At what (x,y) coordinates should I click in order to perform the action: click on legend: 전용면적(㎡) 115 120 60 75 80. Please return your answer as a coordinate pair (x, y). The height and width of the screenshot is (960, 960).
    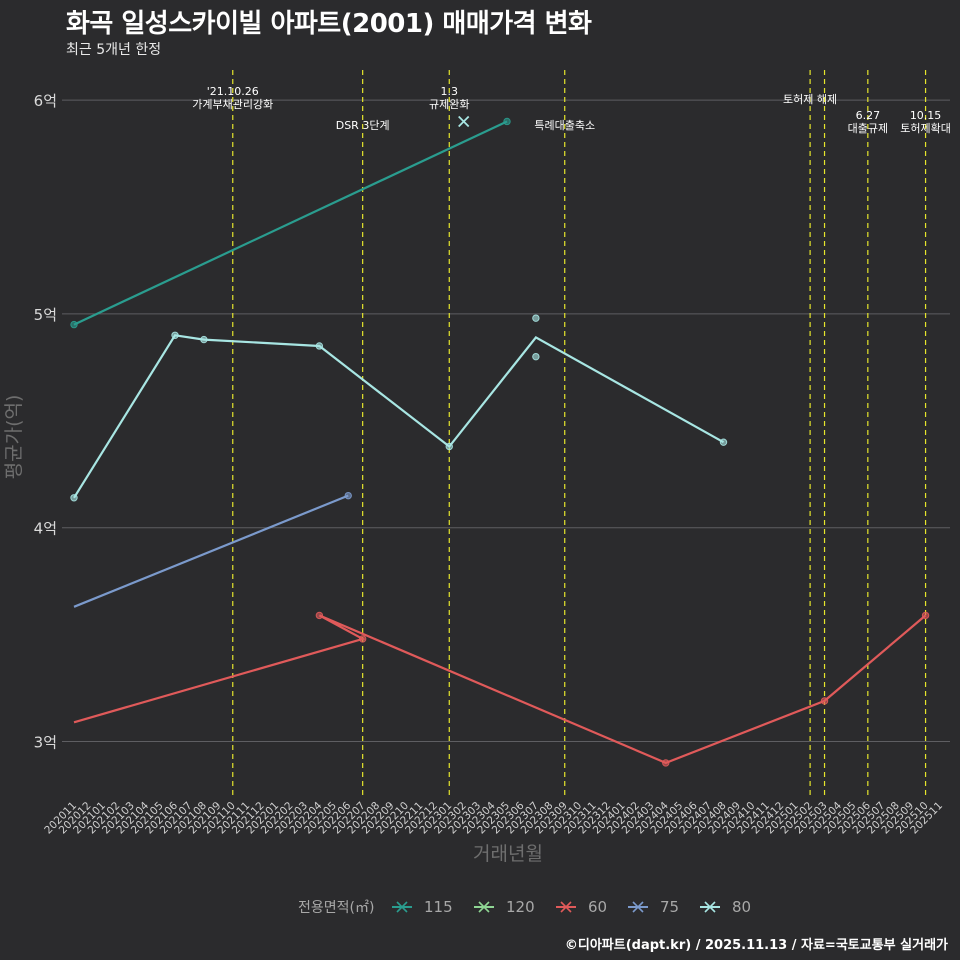
    Looking at the image, I should click on (524, 907).